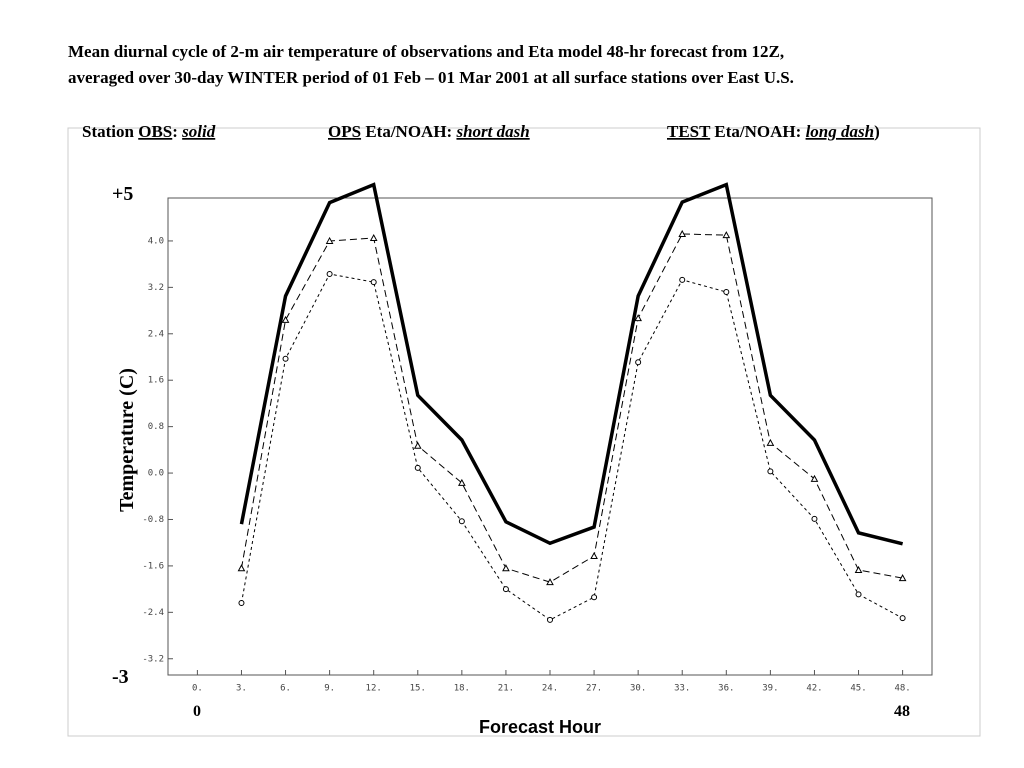 The height and width of the screenshot is (768, 1024). I want to click on y-tick-label: 4.0, so click(156, 241).